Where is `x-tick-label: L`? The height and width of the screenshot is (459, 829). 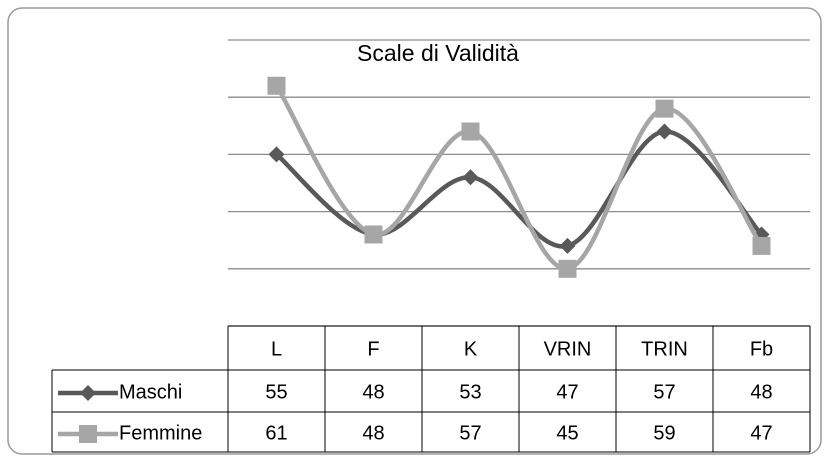 x-tick-label: L is located at coordinates (276, 349).